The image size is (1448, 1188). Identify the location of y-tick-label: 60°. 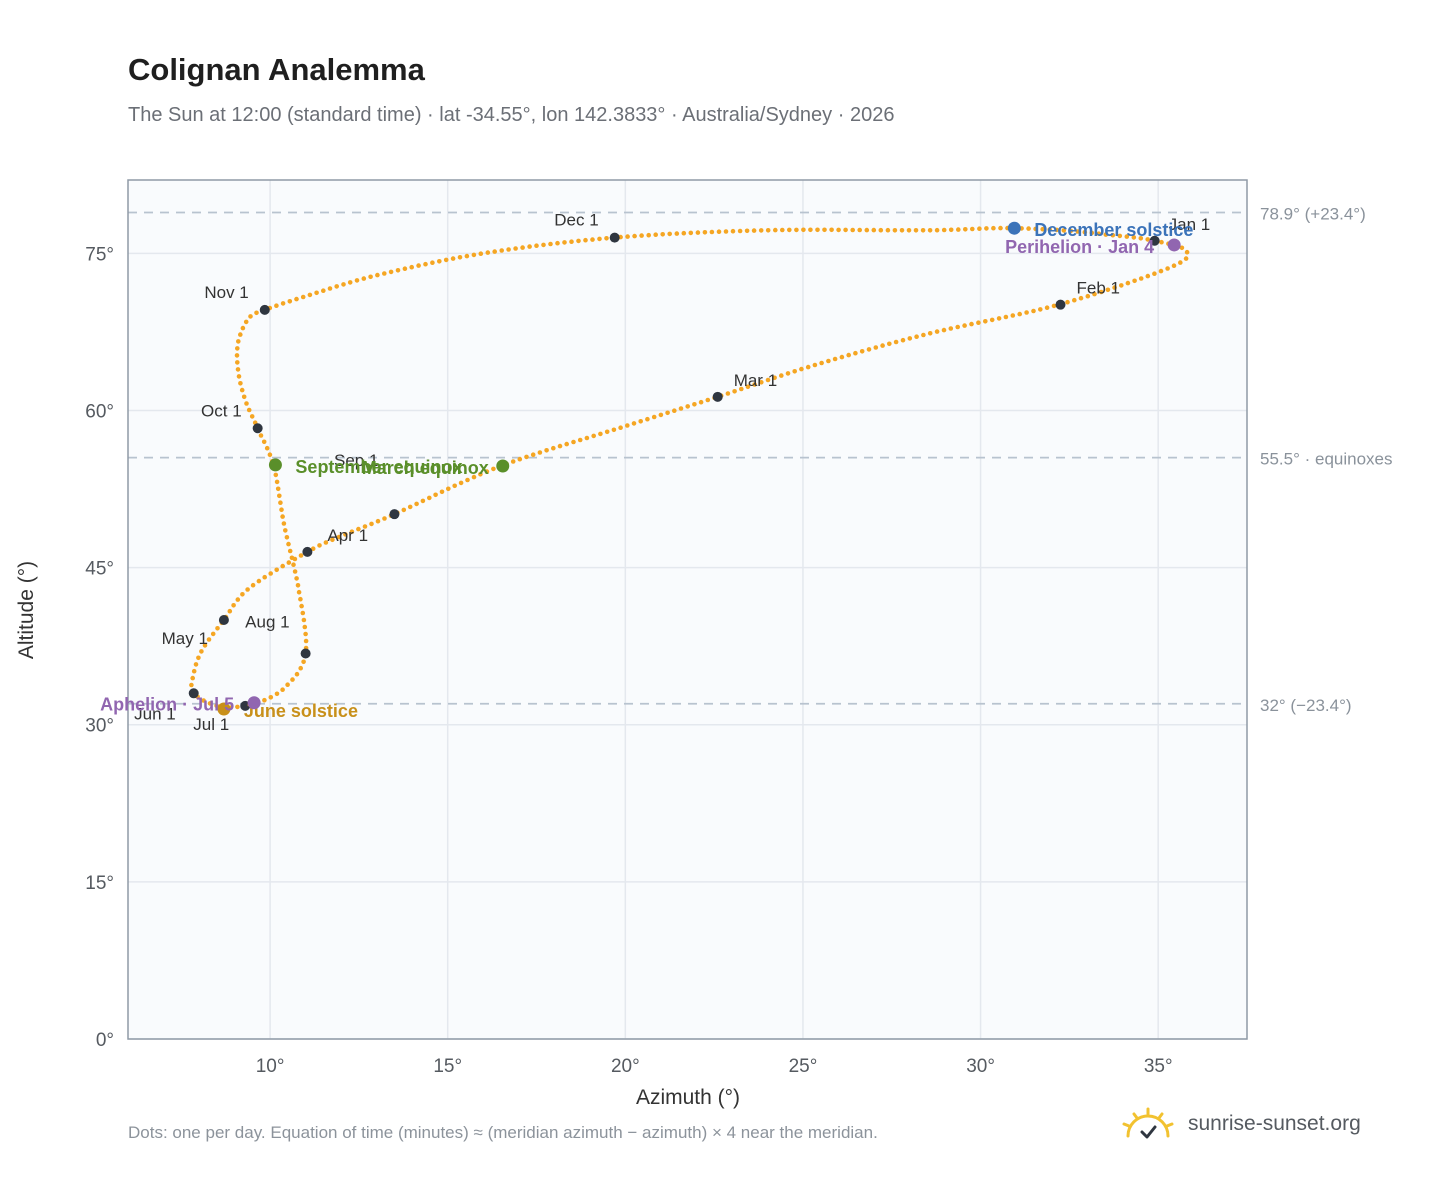
(99, 411).